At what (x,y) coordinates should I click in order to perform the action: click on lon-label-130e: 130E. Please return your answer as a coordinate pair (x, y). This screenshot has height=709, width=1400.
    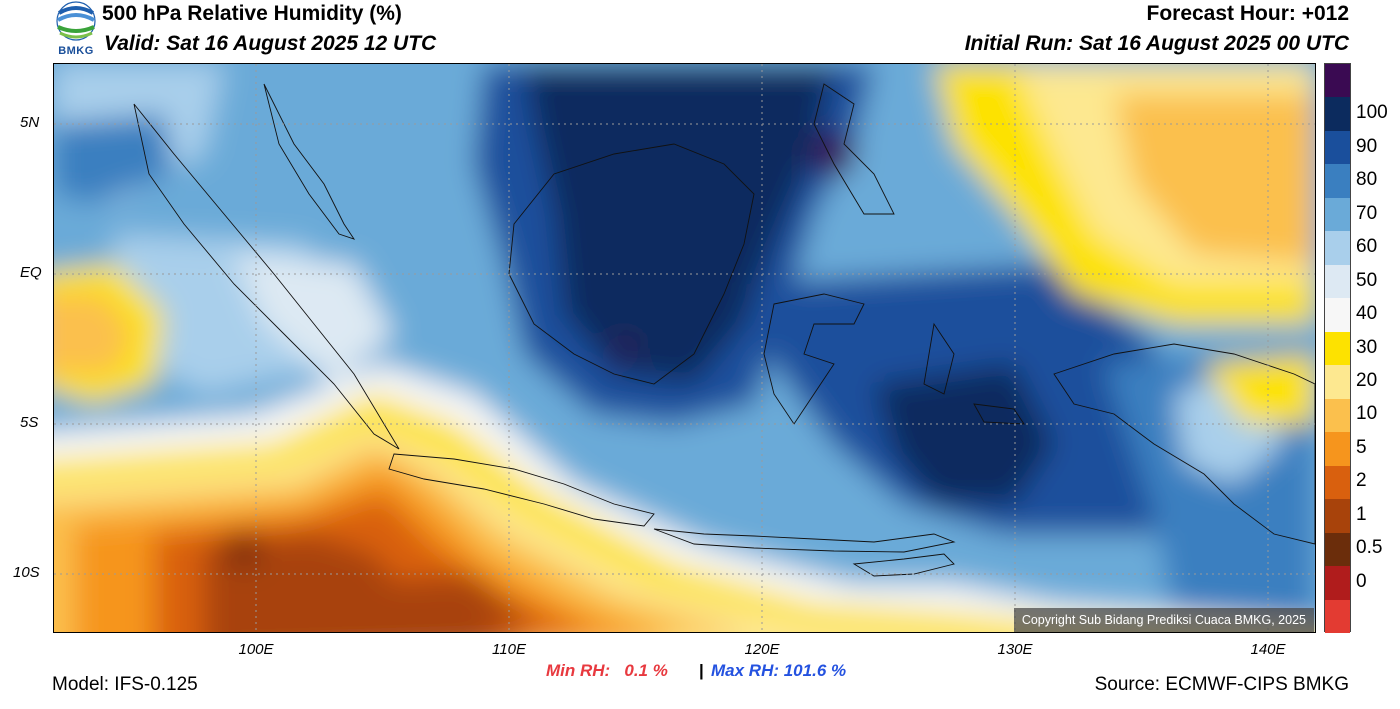
    Looking at the image, I should click on (1015, 649).